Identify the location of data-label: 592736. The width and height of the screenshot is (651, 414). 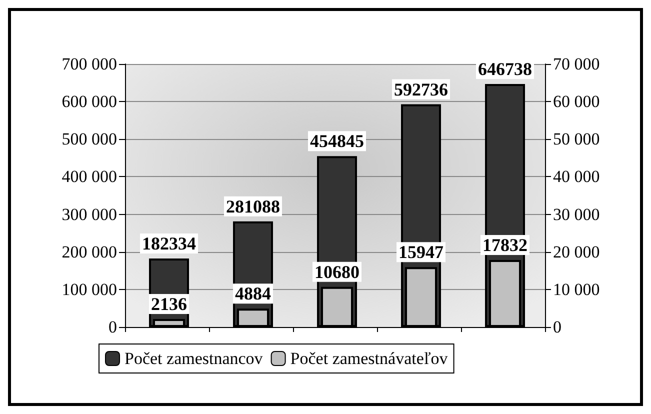
(421, 89).